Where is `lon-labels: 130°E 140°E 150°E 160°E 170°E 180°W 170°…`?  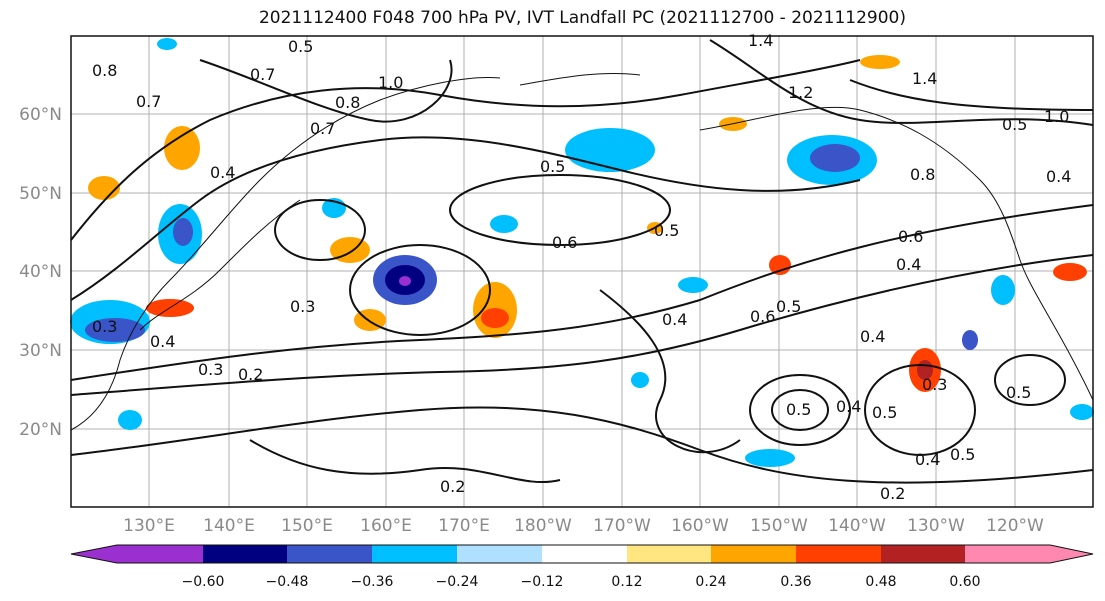 lon-labels: 130°E 140°E 150°E 160°E 170°E 180°W 170°… is located at coordinates (583, 526).